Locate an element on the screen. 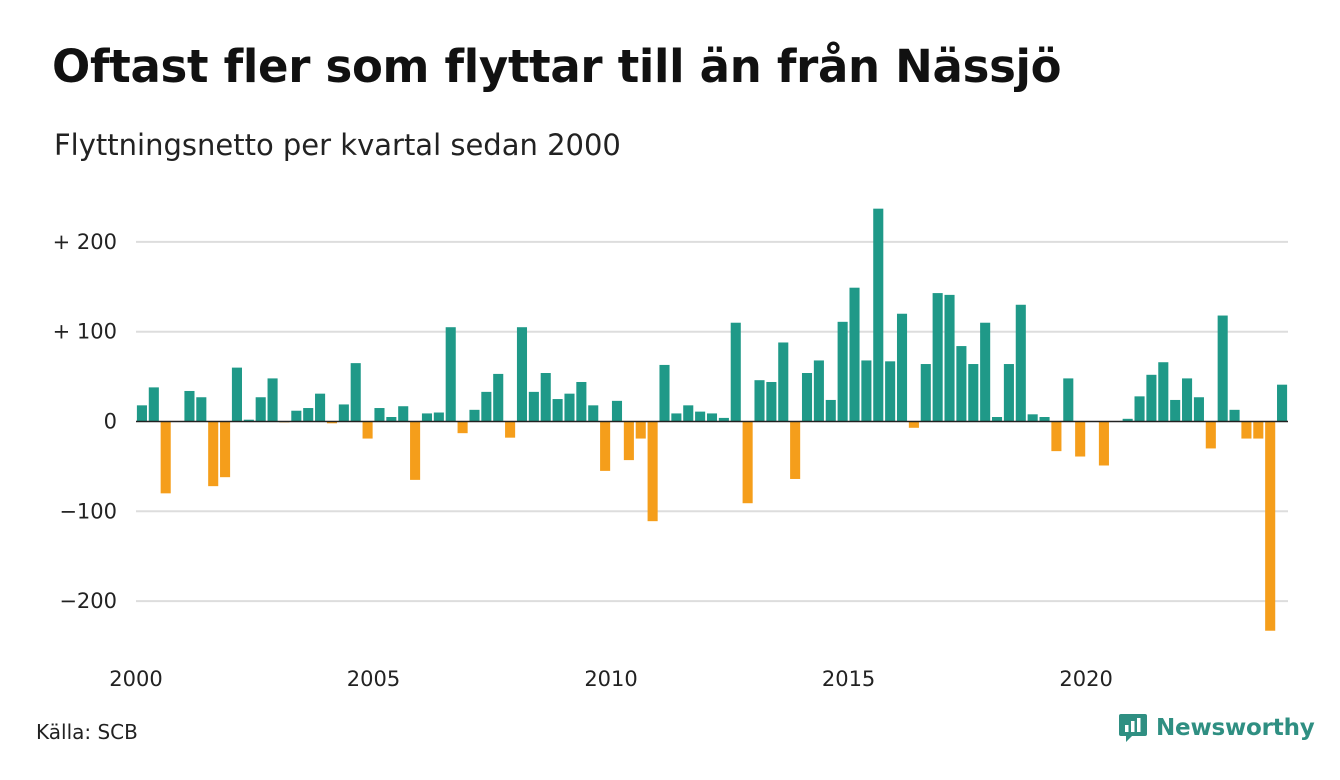 This screenshot has width=1340, height=780. bar-positive: 2006 K1: 9 is located at coordinates (427, 417).